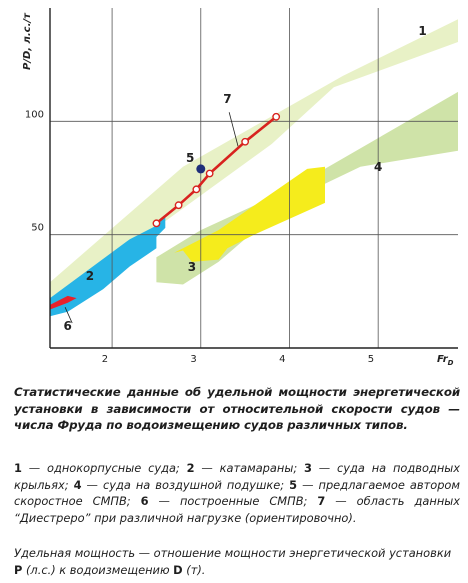  I want to click on region-label-6: 6, so click(68, 326).